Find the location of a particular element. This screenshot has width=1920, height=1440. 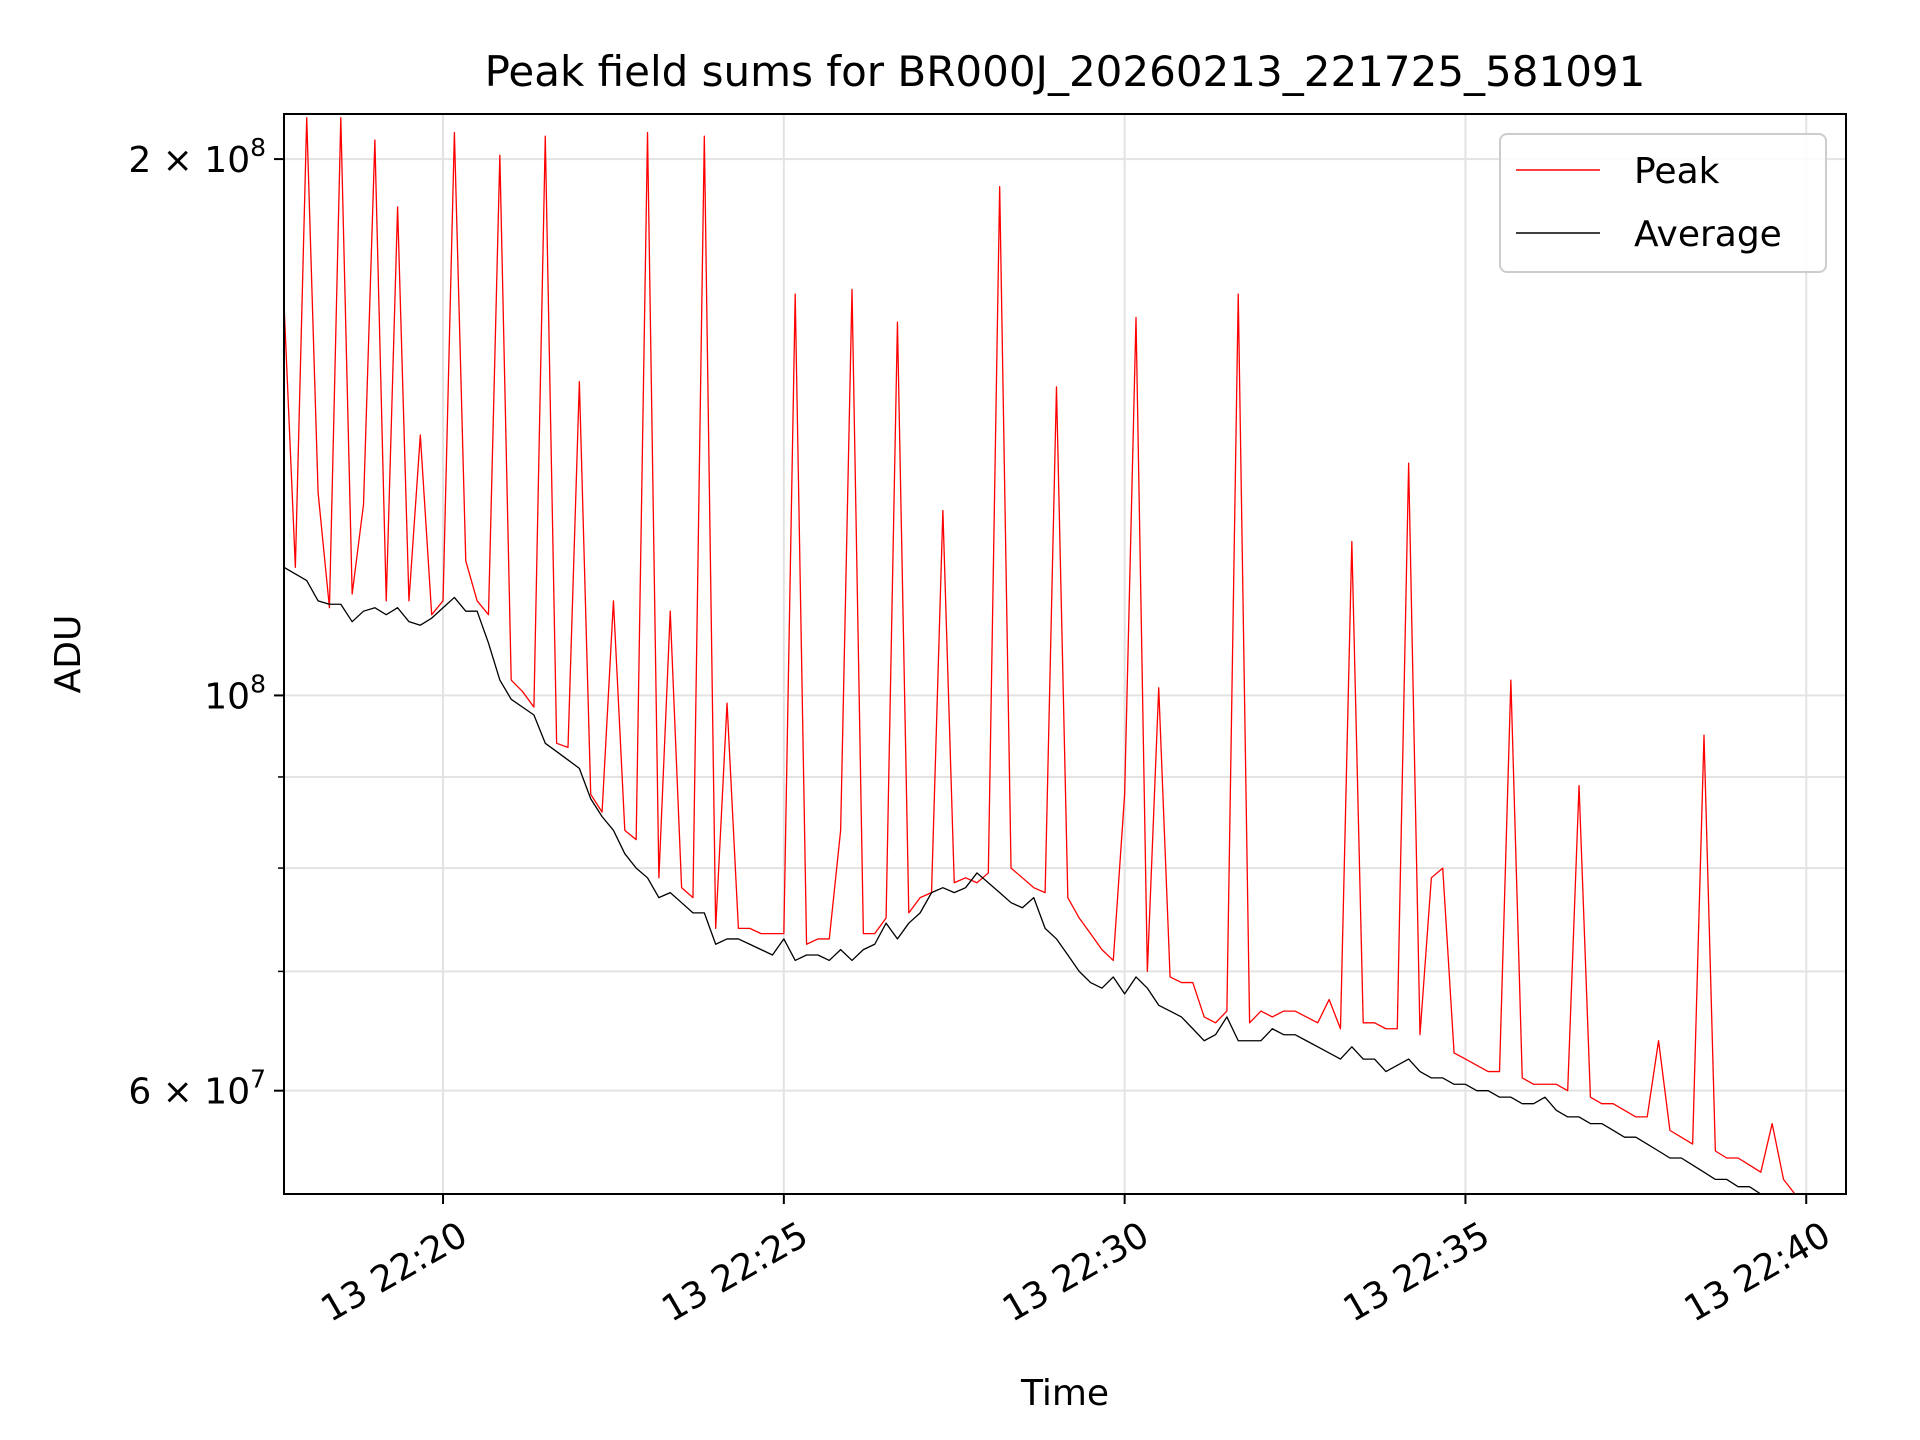

y-tick-label: 108 is located at coordinates (235, 693).